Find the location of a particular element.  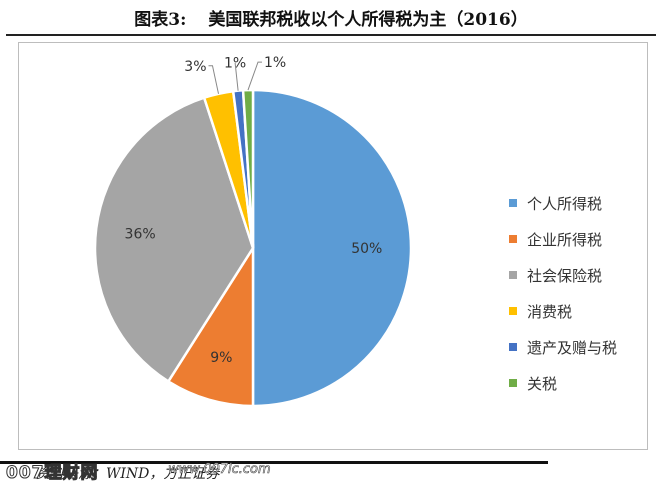

legend-item: 社会保险税 is located at coordinates (563, 275).